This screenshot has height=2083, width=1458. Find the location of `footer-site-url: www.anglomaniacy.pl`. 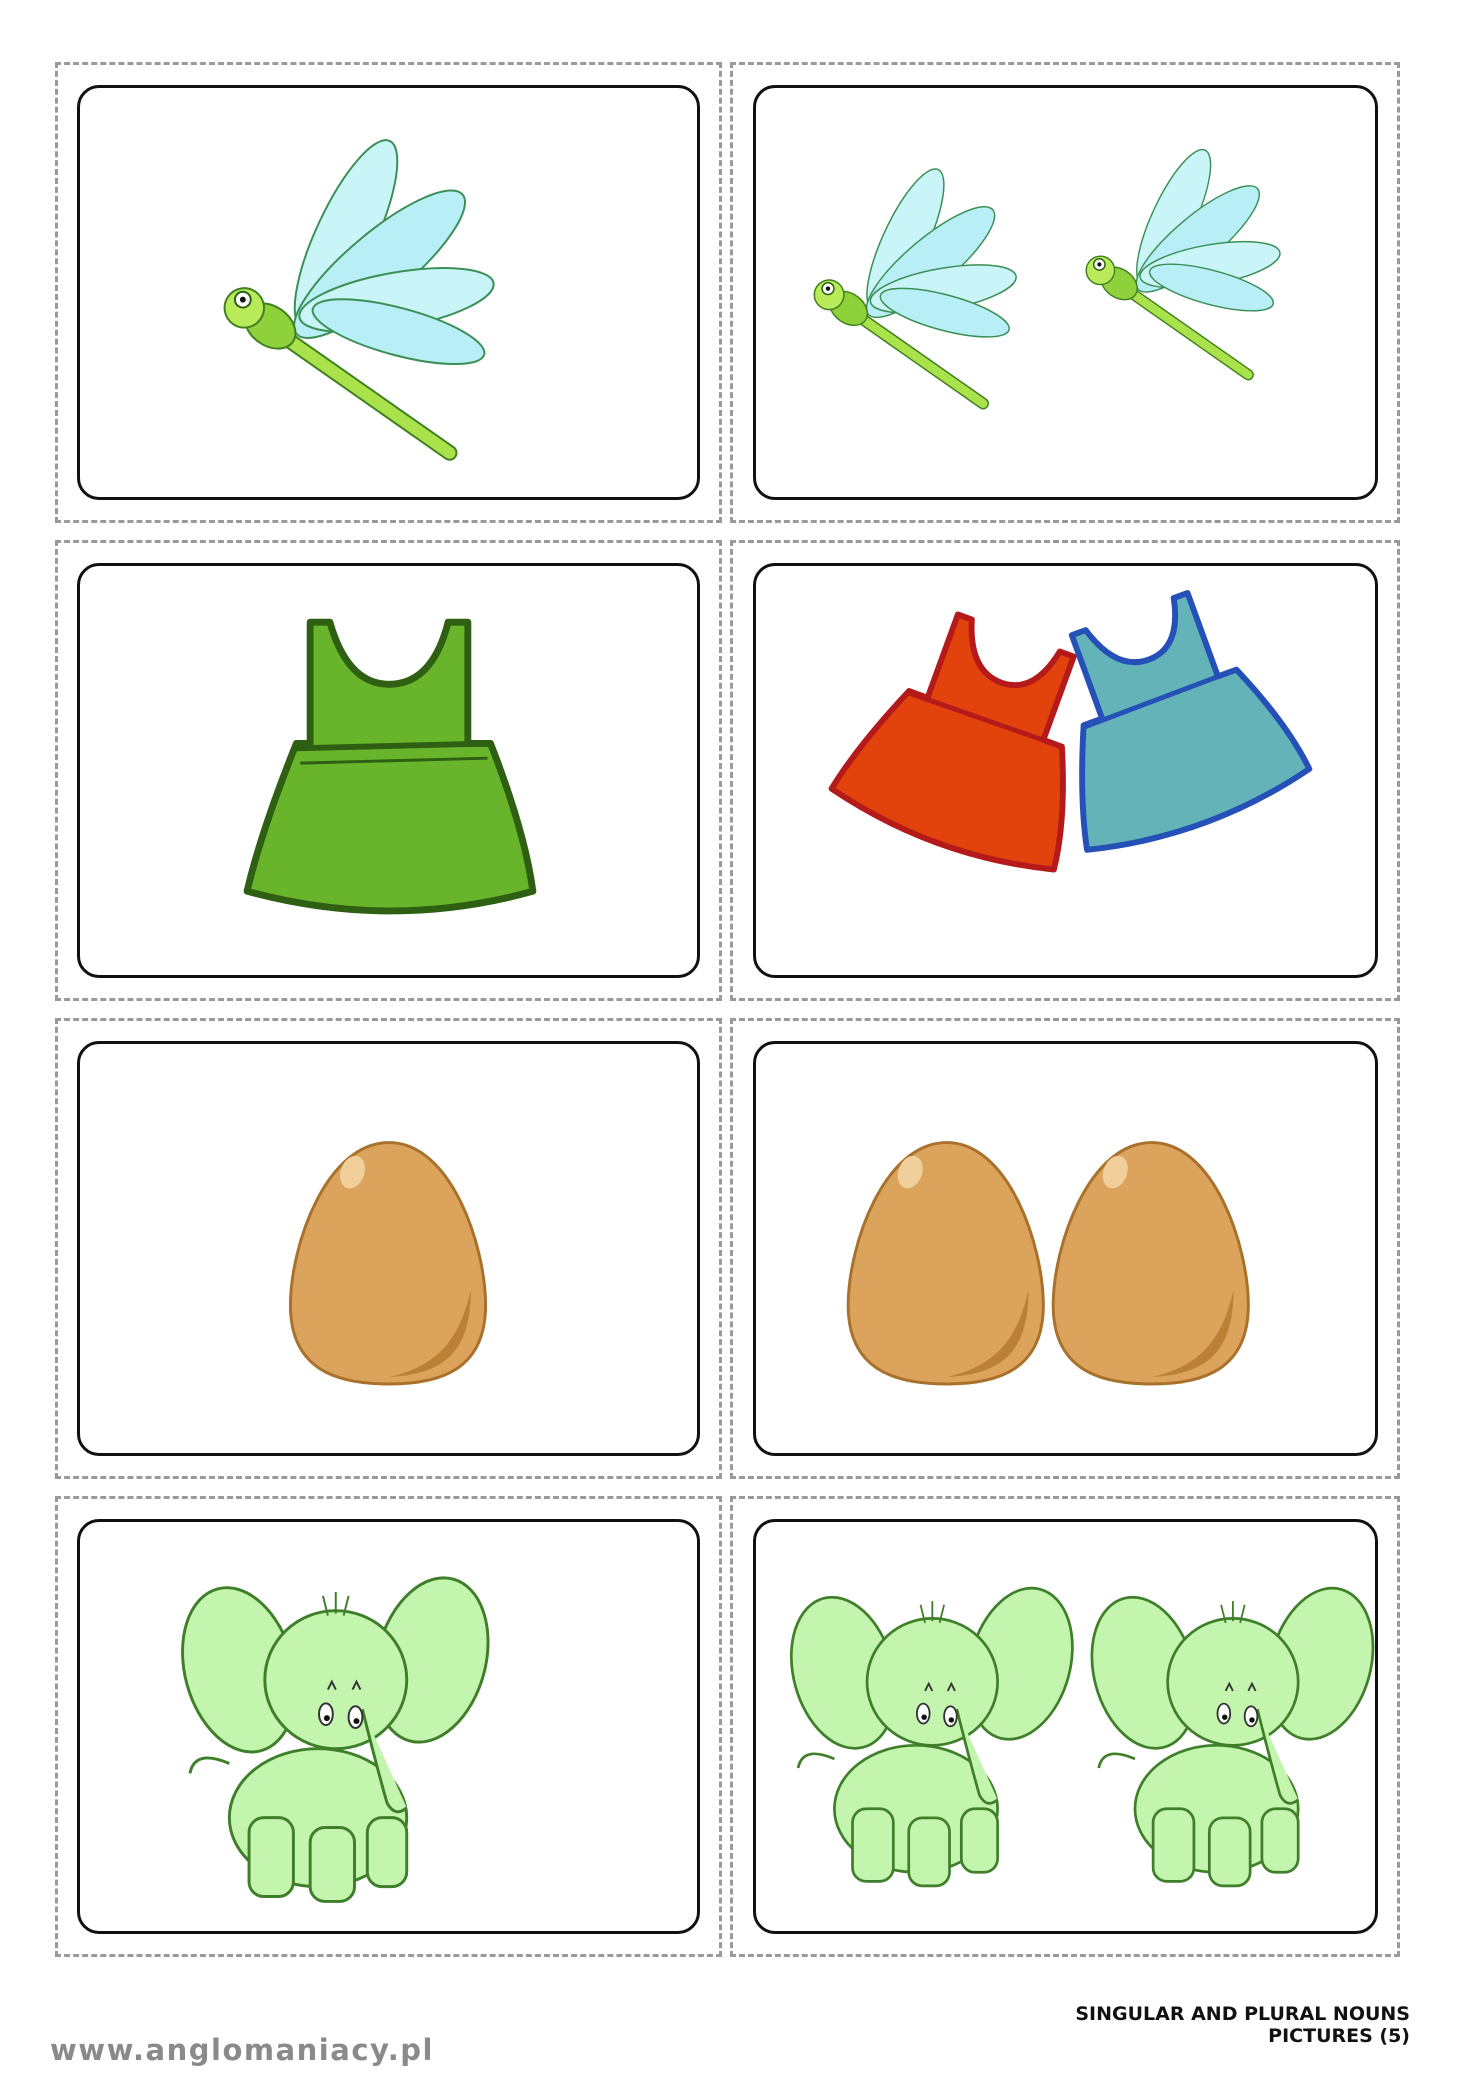

footer-site-url: www.anglomaniacy.pl is located at coordinates (242, 2050).